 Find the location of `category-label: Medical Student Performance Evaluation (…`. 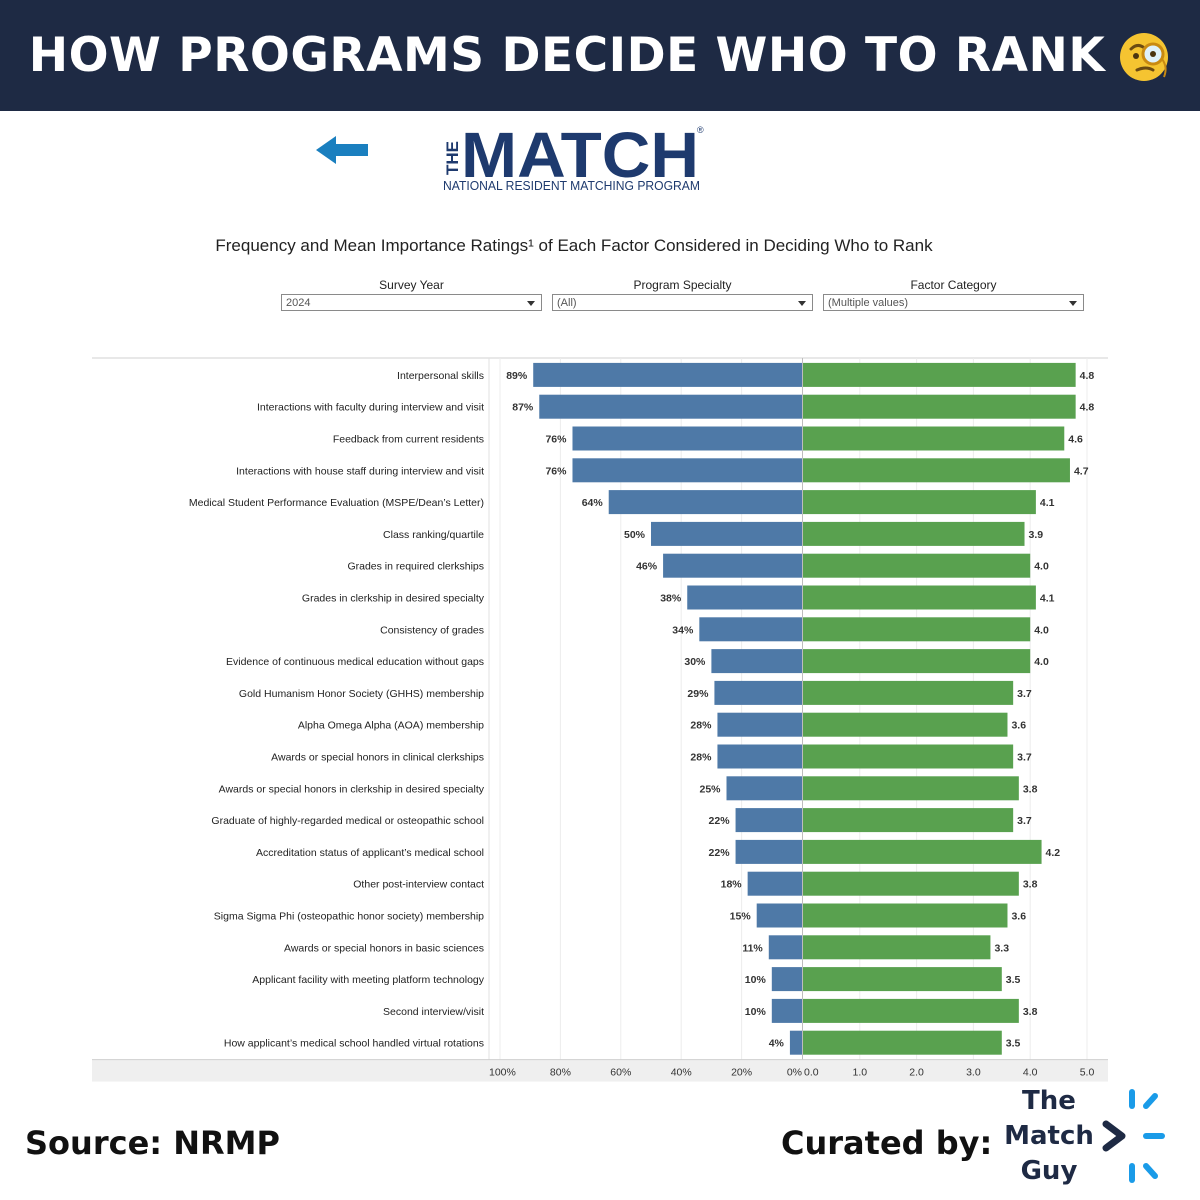

category-label: Medical Student Performance Evaluation (… is located at coordinates (336, 503).